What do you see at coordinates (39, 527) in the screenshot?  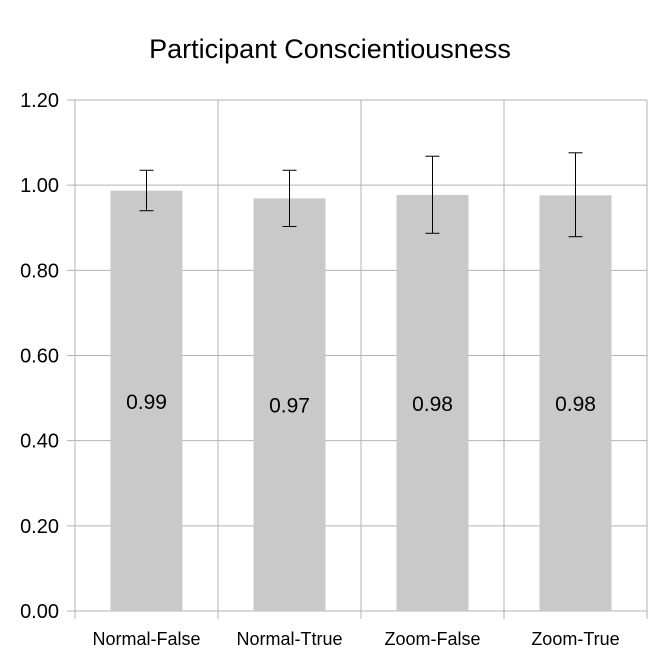 I see `y-tick-label: 0.20` at bounding box center [39, 527].